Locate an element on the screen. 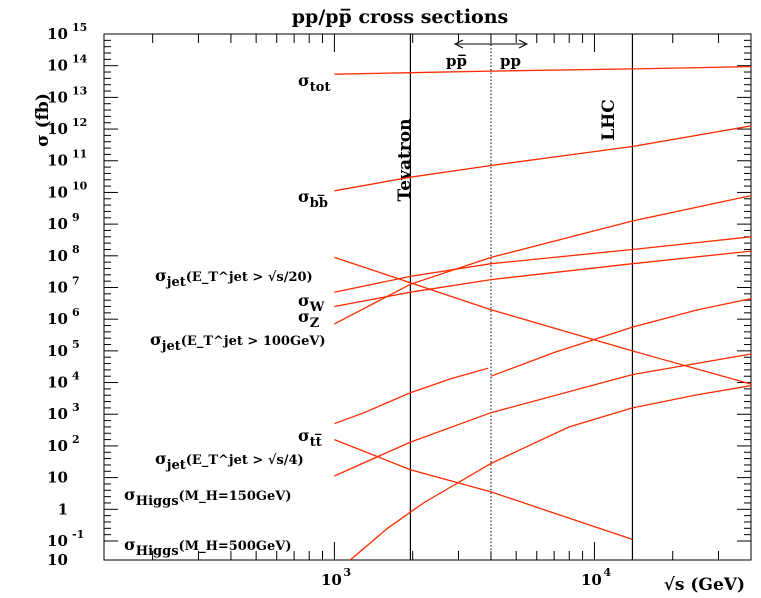 The width and height of the screenshot is (761, 598). y-tick-exponent: 4 is located at coordinates (76, 376).